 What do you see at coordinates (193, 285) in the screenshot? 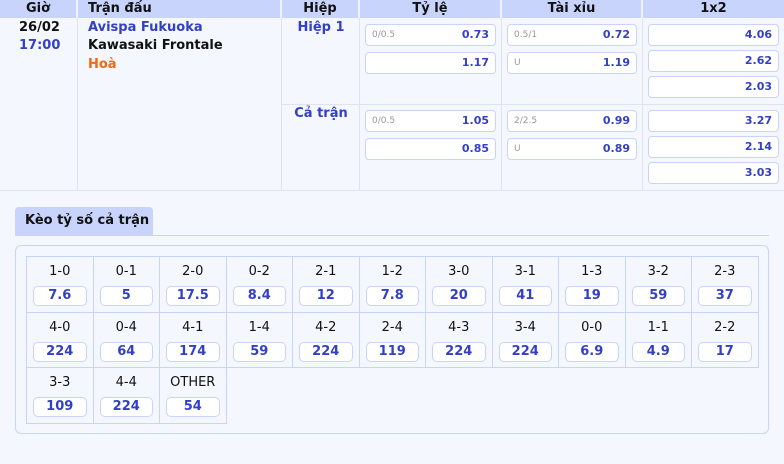
I see `score-cell: 2-0 17.5` at bounding box center [193, 285].